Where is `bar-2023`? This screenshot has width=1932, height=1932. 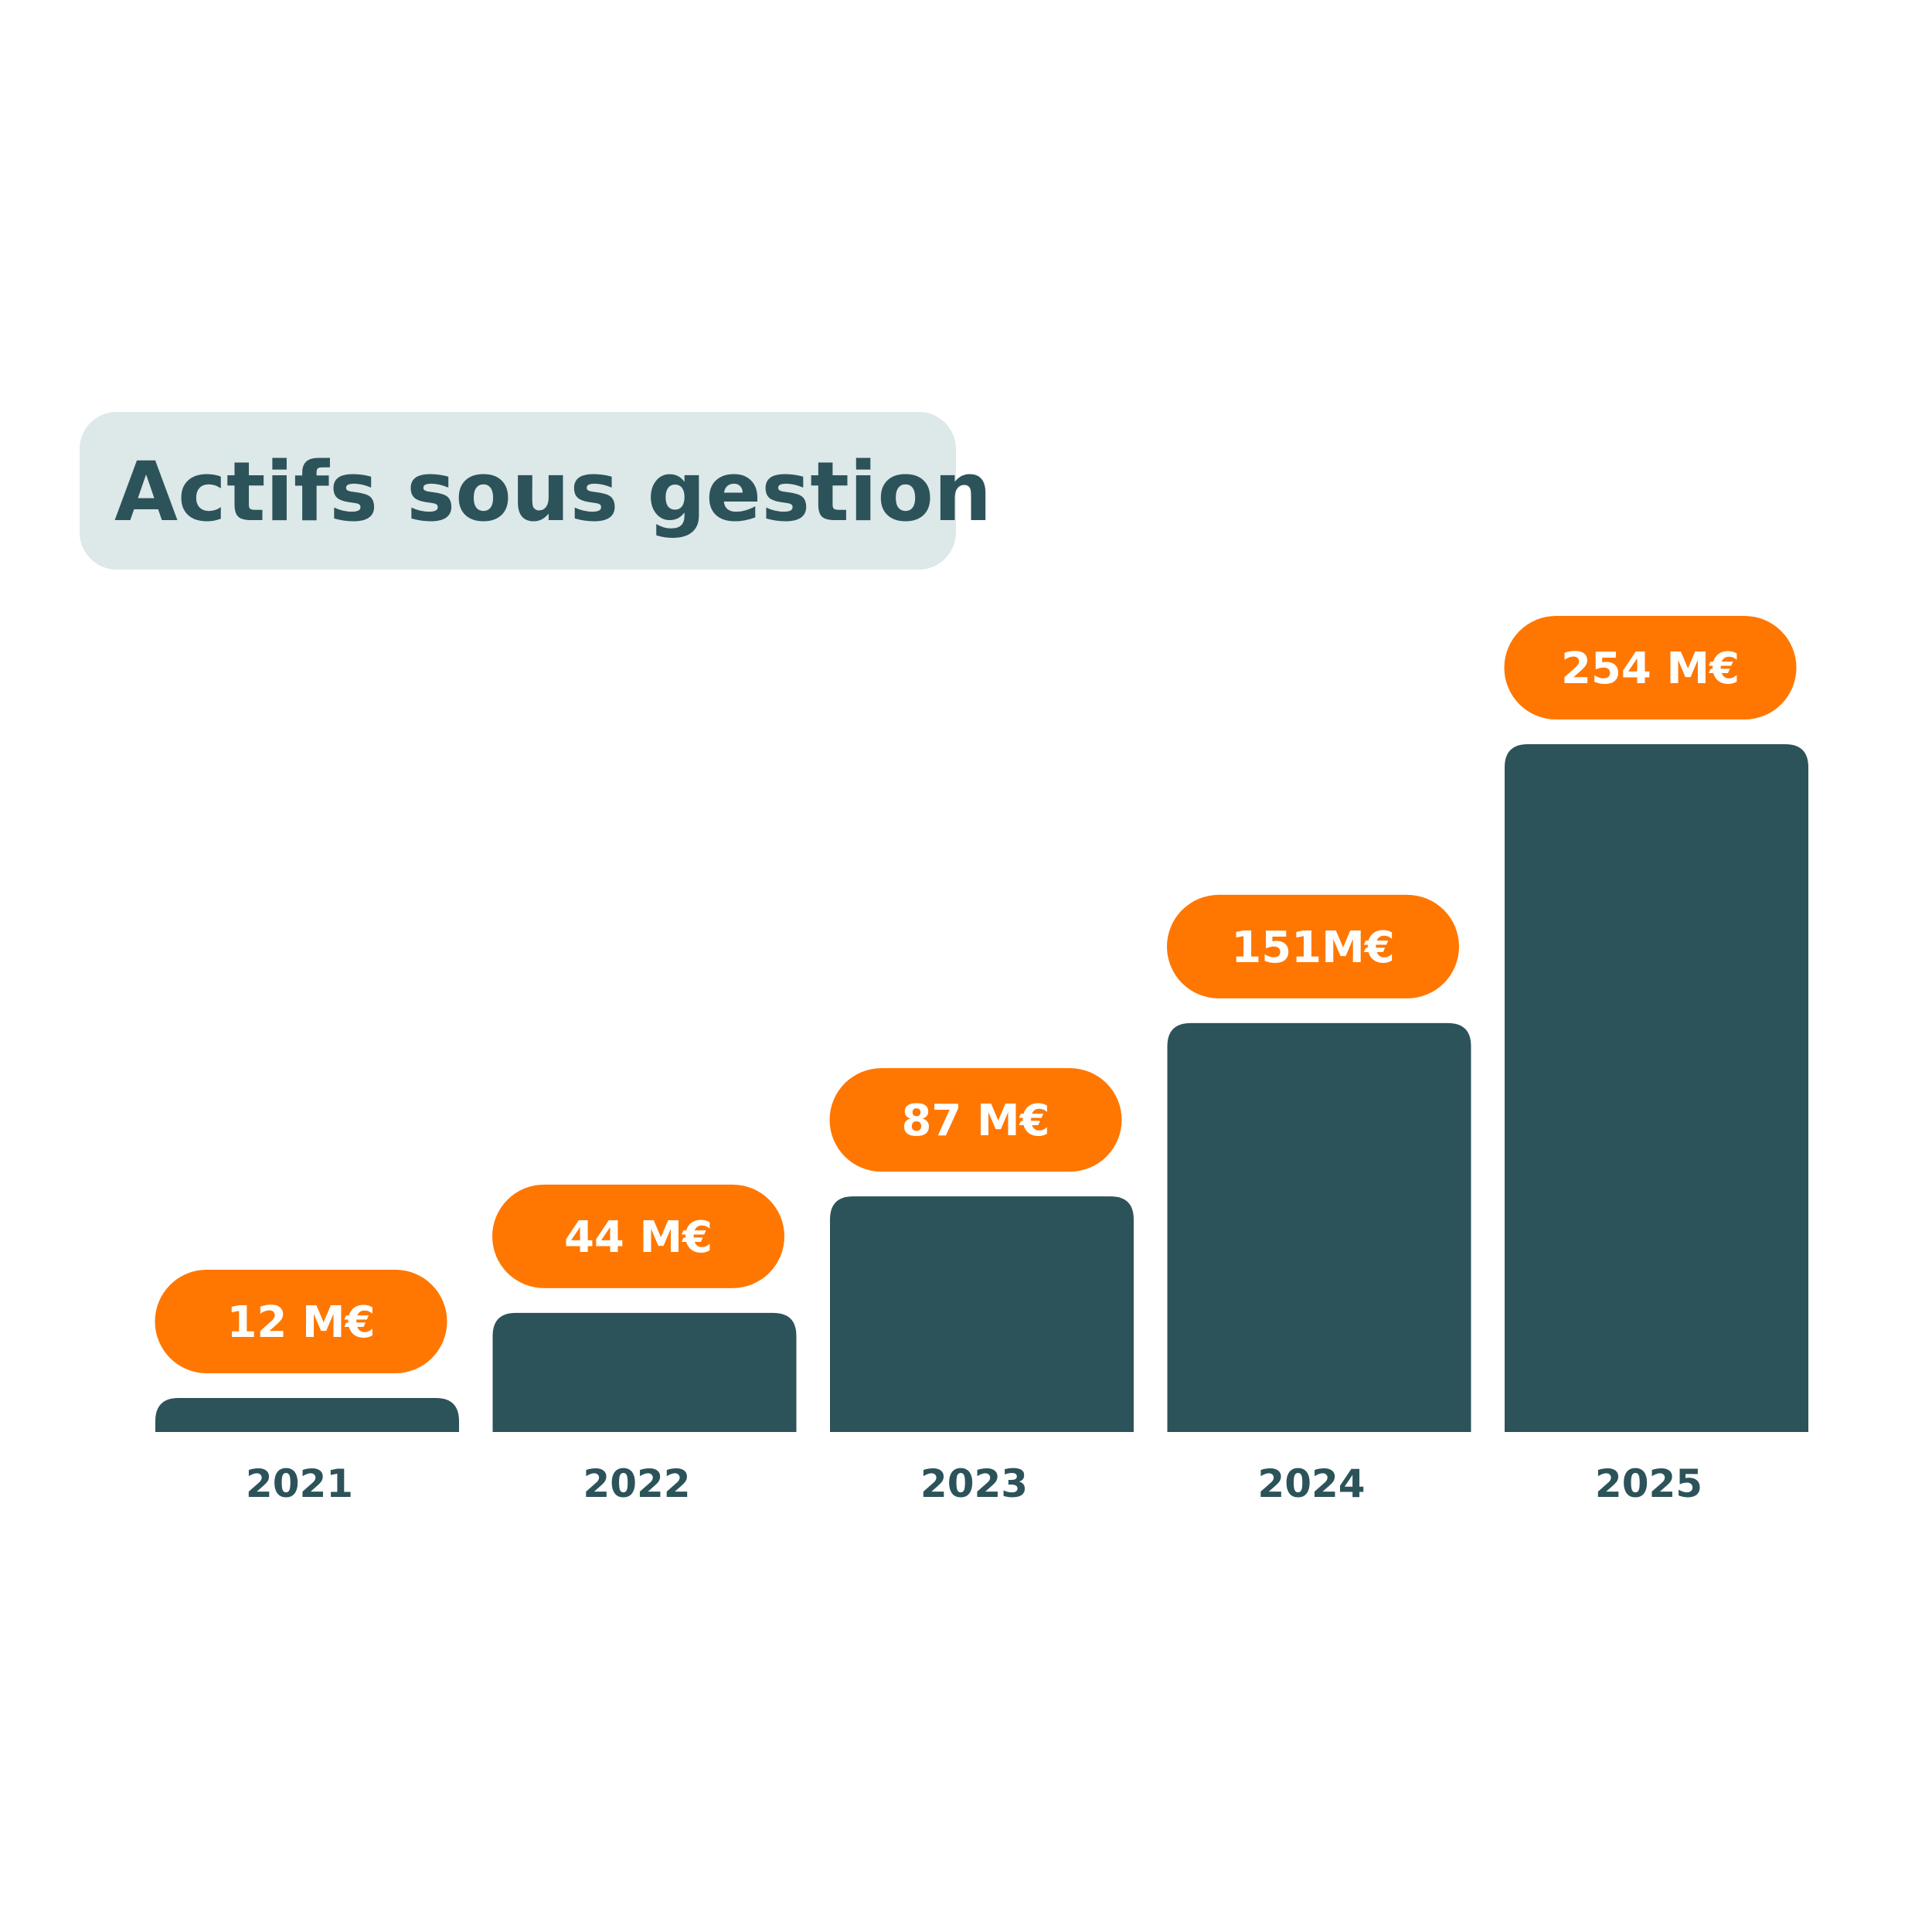 bar-2023 is located at coordinates (982, 1314).